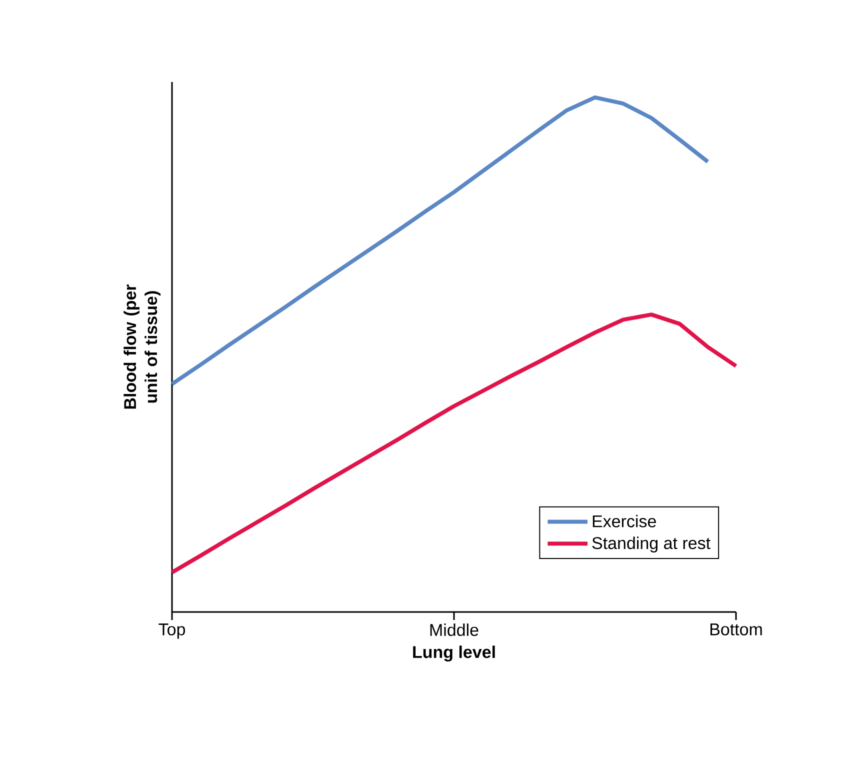  Describe the element at coordinates (624, 521) in the screenshot. I see `legend-label: Exercise` at that location.